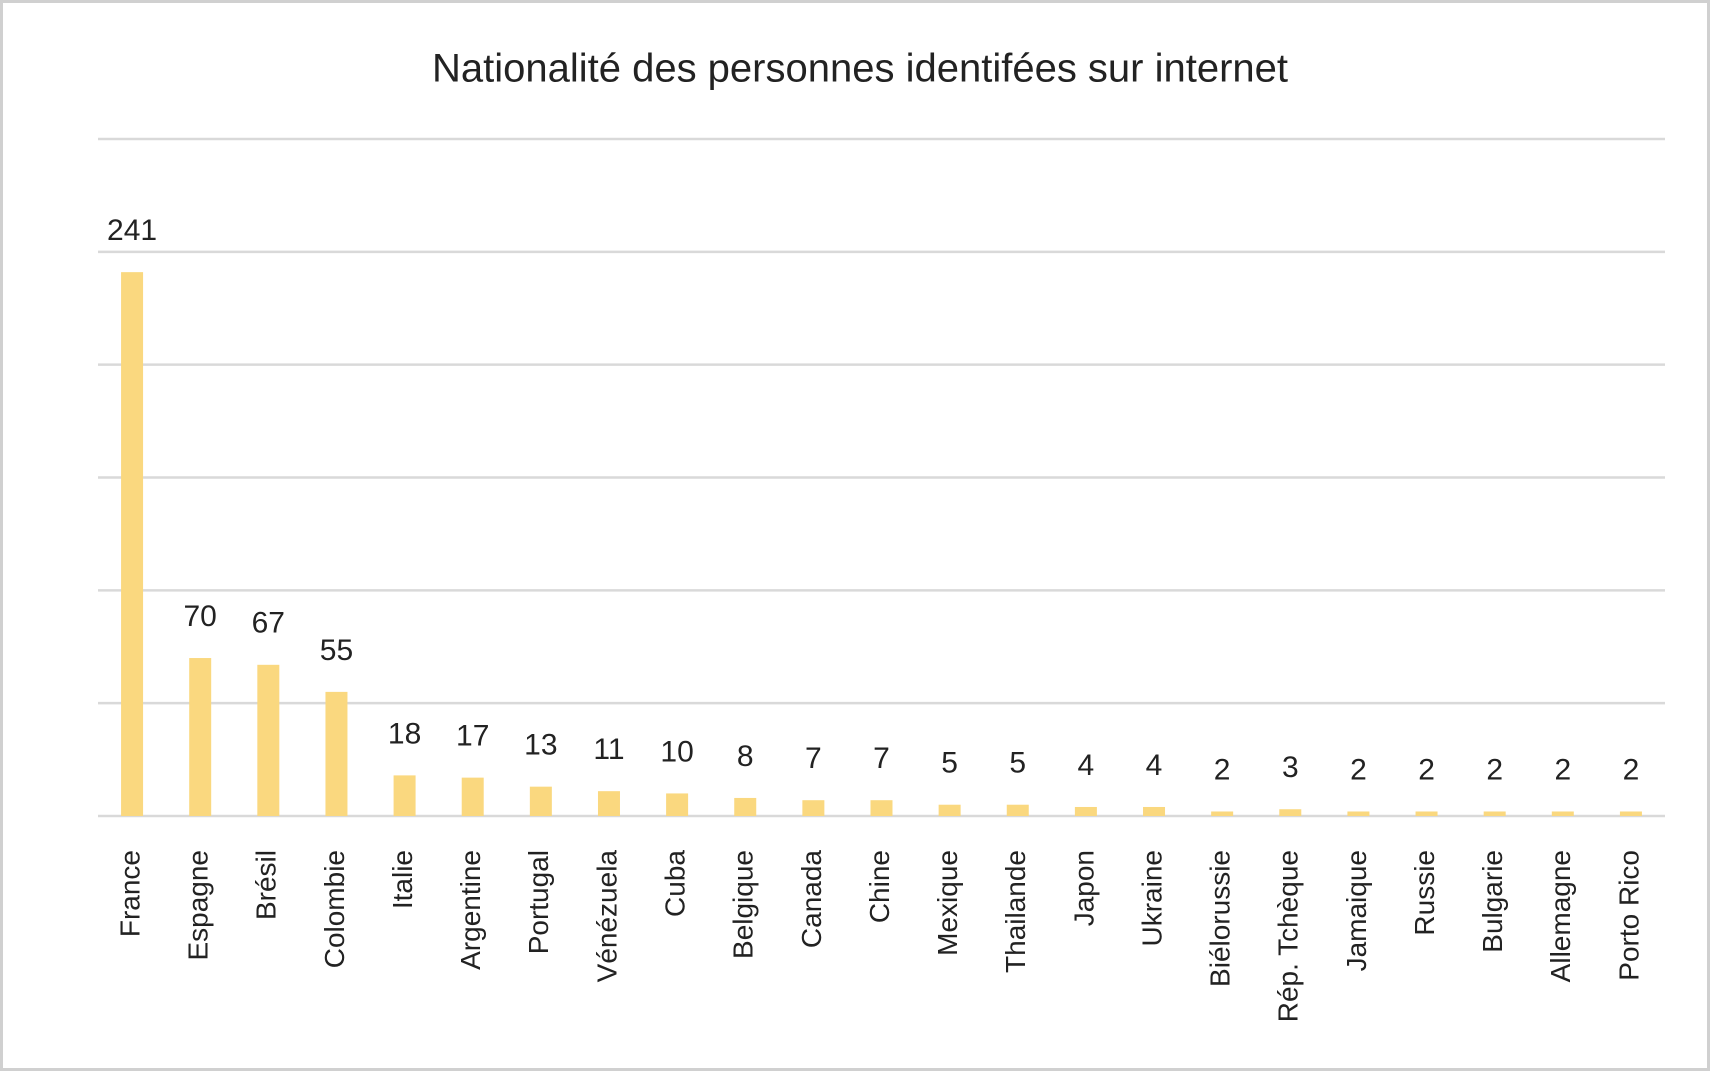 The image size is (1710, 1071). What do you see at coordinates (1492, 901) in the screenshot?
I see `x-tick-label: Bulgarie` at bounding box center [1492, 901].